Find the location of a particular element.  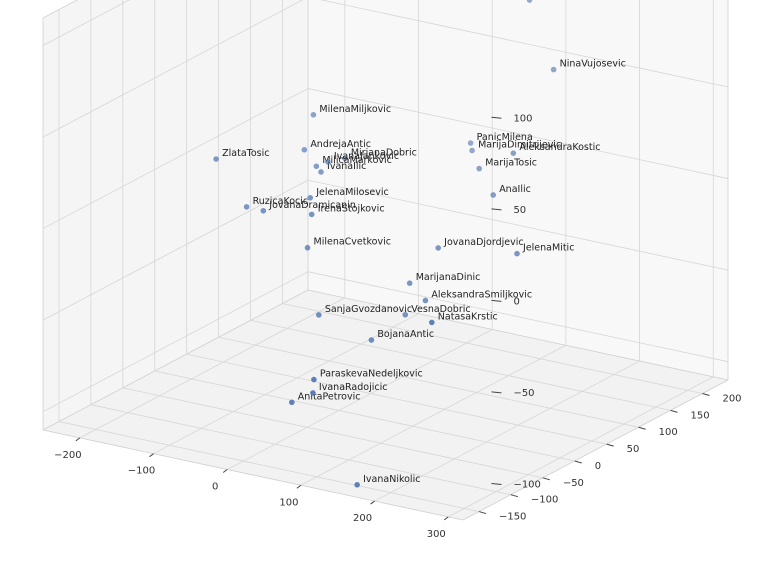

point-label: MilicaMarkovic is located at coordinates (357, 160).